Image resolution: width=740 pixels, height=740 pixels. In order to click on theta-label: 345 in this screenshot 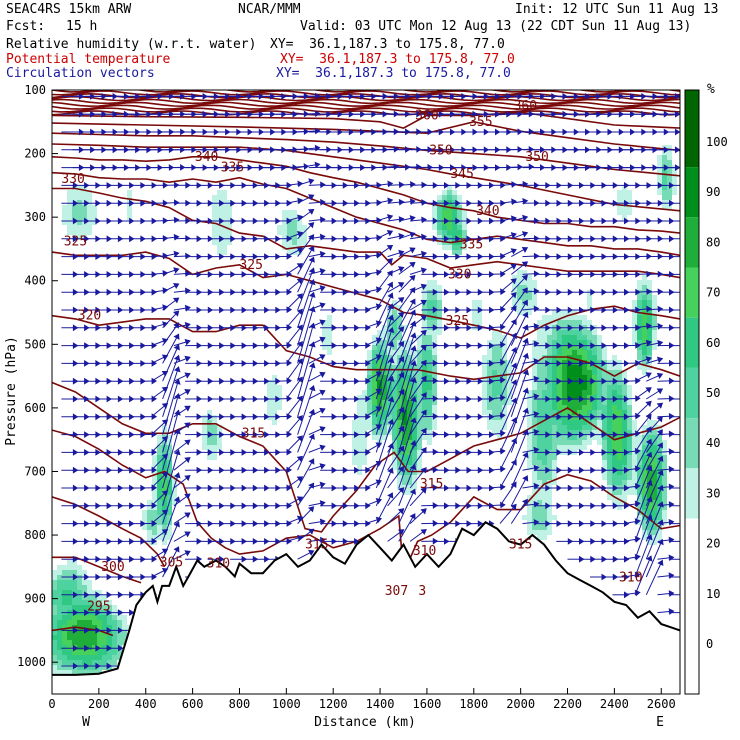, I will do `click(461, 174)`.